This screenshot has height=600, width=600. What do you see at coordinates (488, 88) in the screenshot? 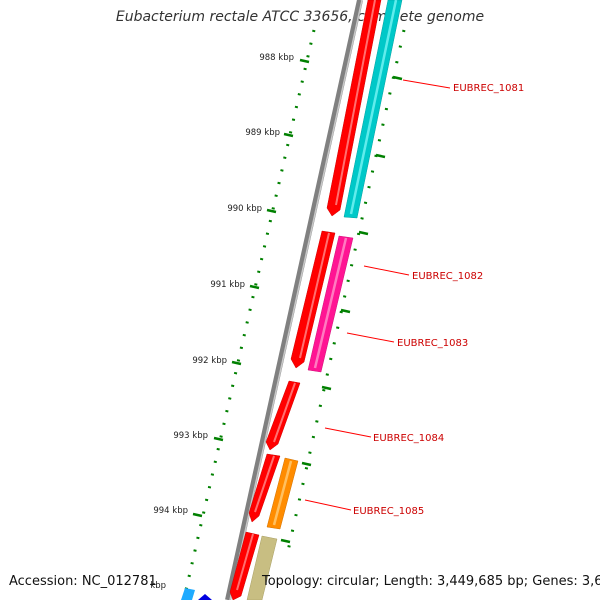
I see `gene-label-eubrec-1081: EUBREC_1081` at bounding box center [488, 88].